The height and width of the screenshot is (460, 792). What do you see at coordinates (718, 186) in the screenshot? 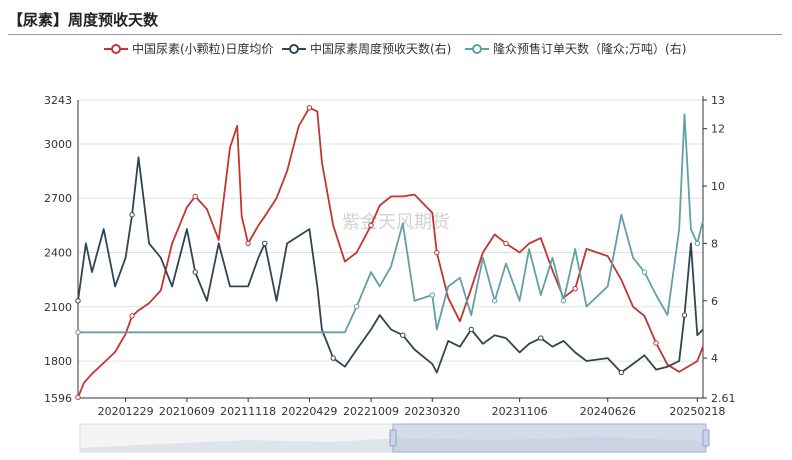
I see `y-right-tick-label: 10` at bounding box center [718, 186].